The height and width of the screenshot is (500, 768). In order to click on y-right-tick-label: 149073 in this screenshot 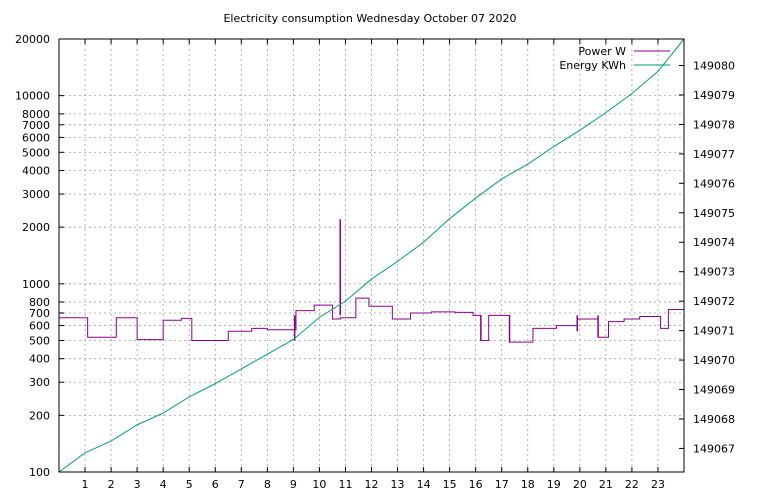, I will do `click(714, 272)`.